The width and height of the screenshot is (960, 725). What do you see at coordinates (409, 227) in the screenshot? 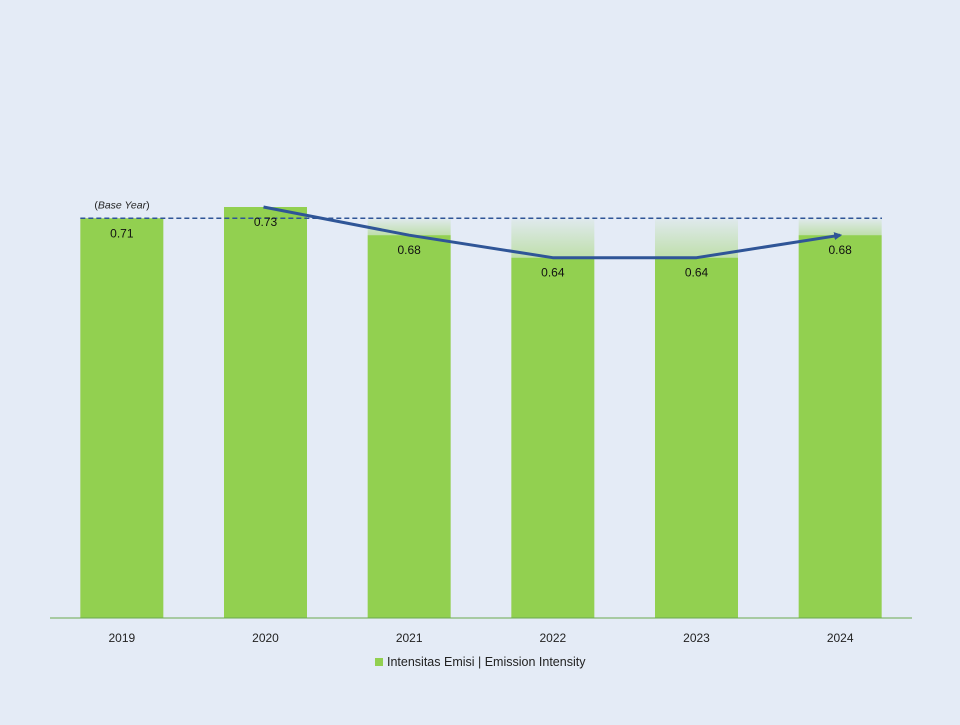
I see `reduction-gap-2021` at bounding box center [409, 227].